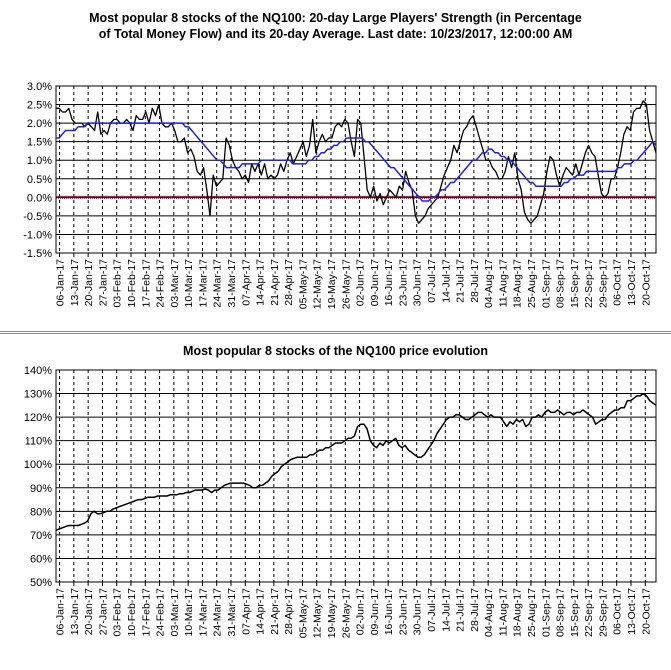 Image resolution: width=671 pixels, height=670 pixels. What do you see at coordinates (446, 281) in the screenshot?
I see `strength-x-tick-label: 14-Jul-17` at bounding box center [446, 281].